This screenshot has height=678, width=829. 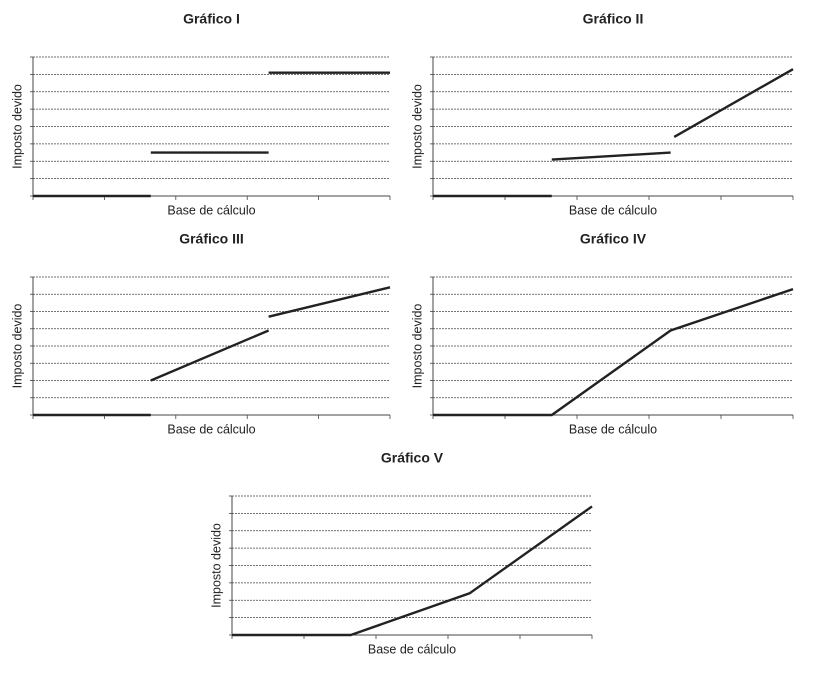 What do you see at coordinates (211, 239) in the screenshot?
I see `chart-title: Gráfico III` at bounding box center [211, 239].